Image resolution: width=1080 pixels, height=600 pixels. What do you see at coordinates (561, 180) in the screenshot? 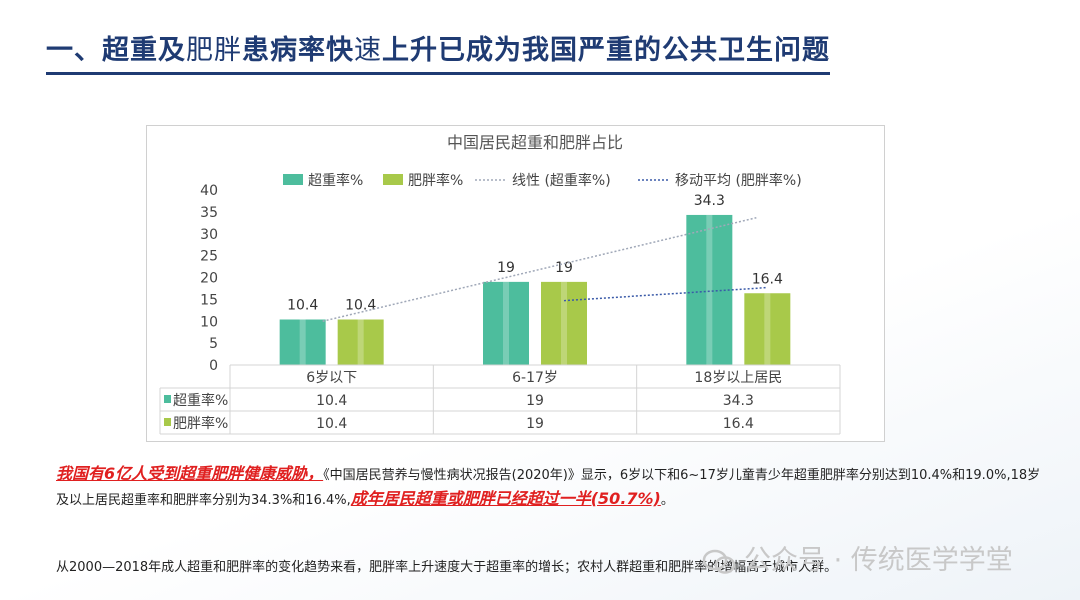
I see `legend-linear-label: 线性 (超重率%)` at bounding box center [561, 180].